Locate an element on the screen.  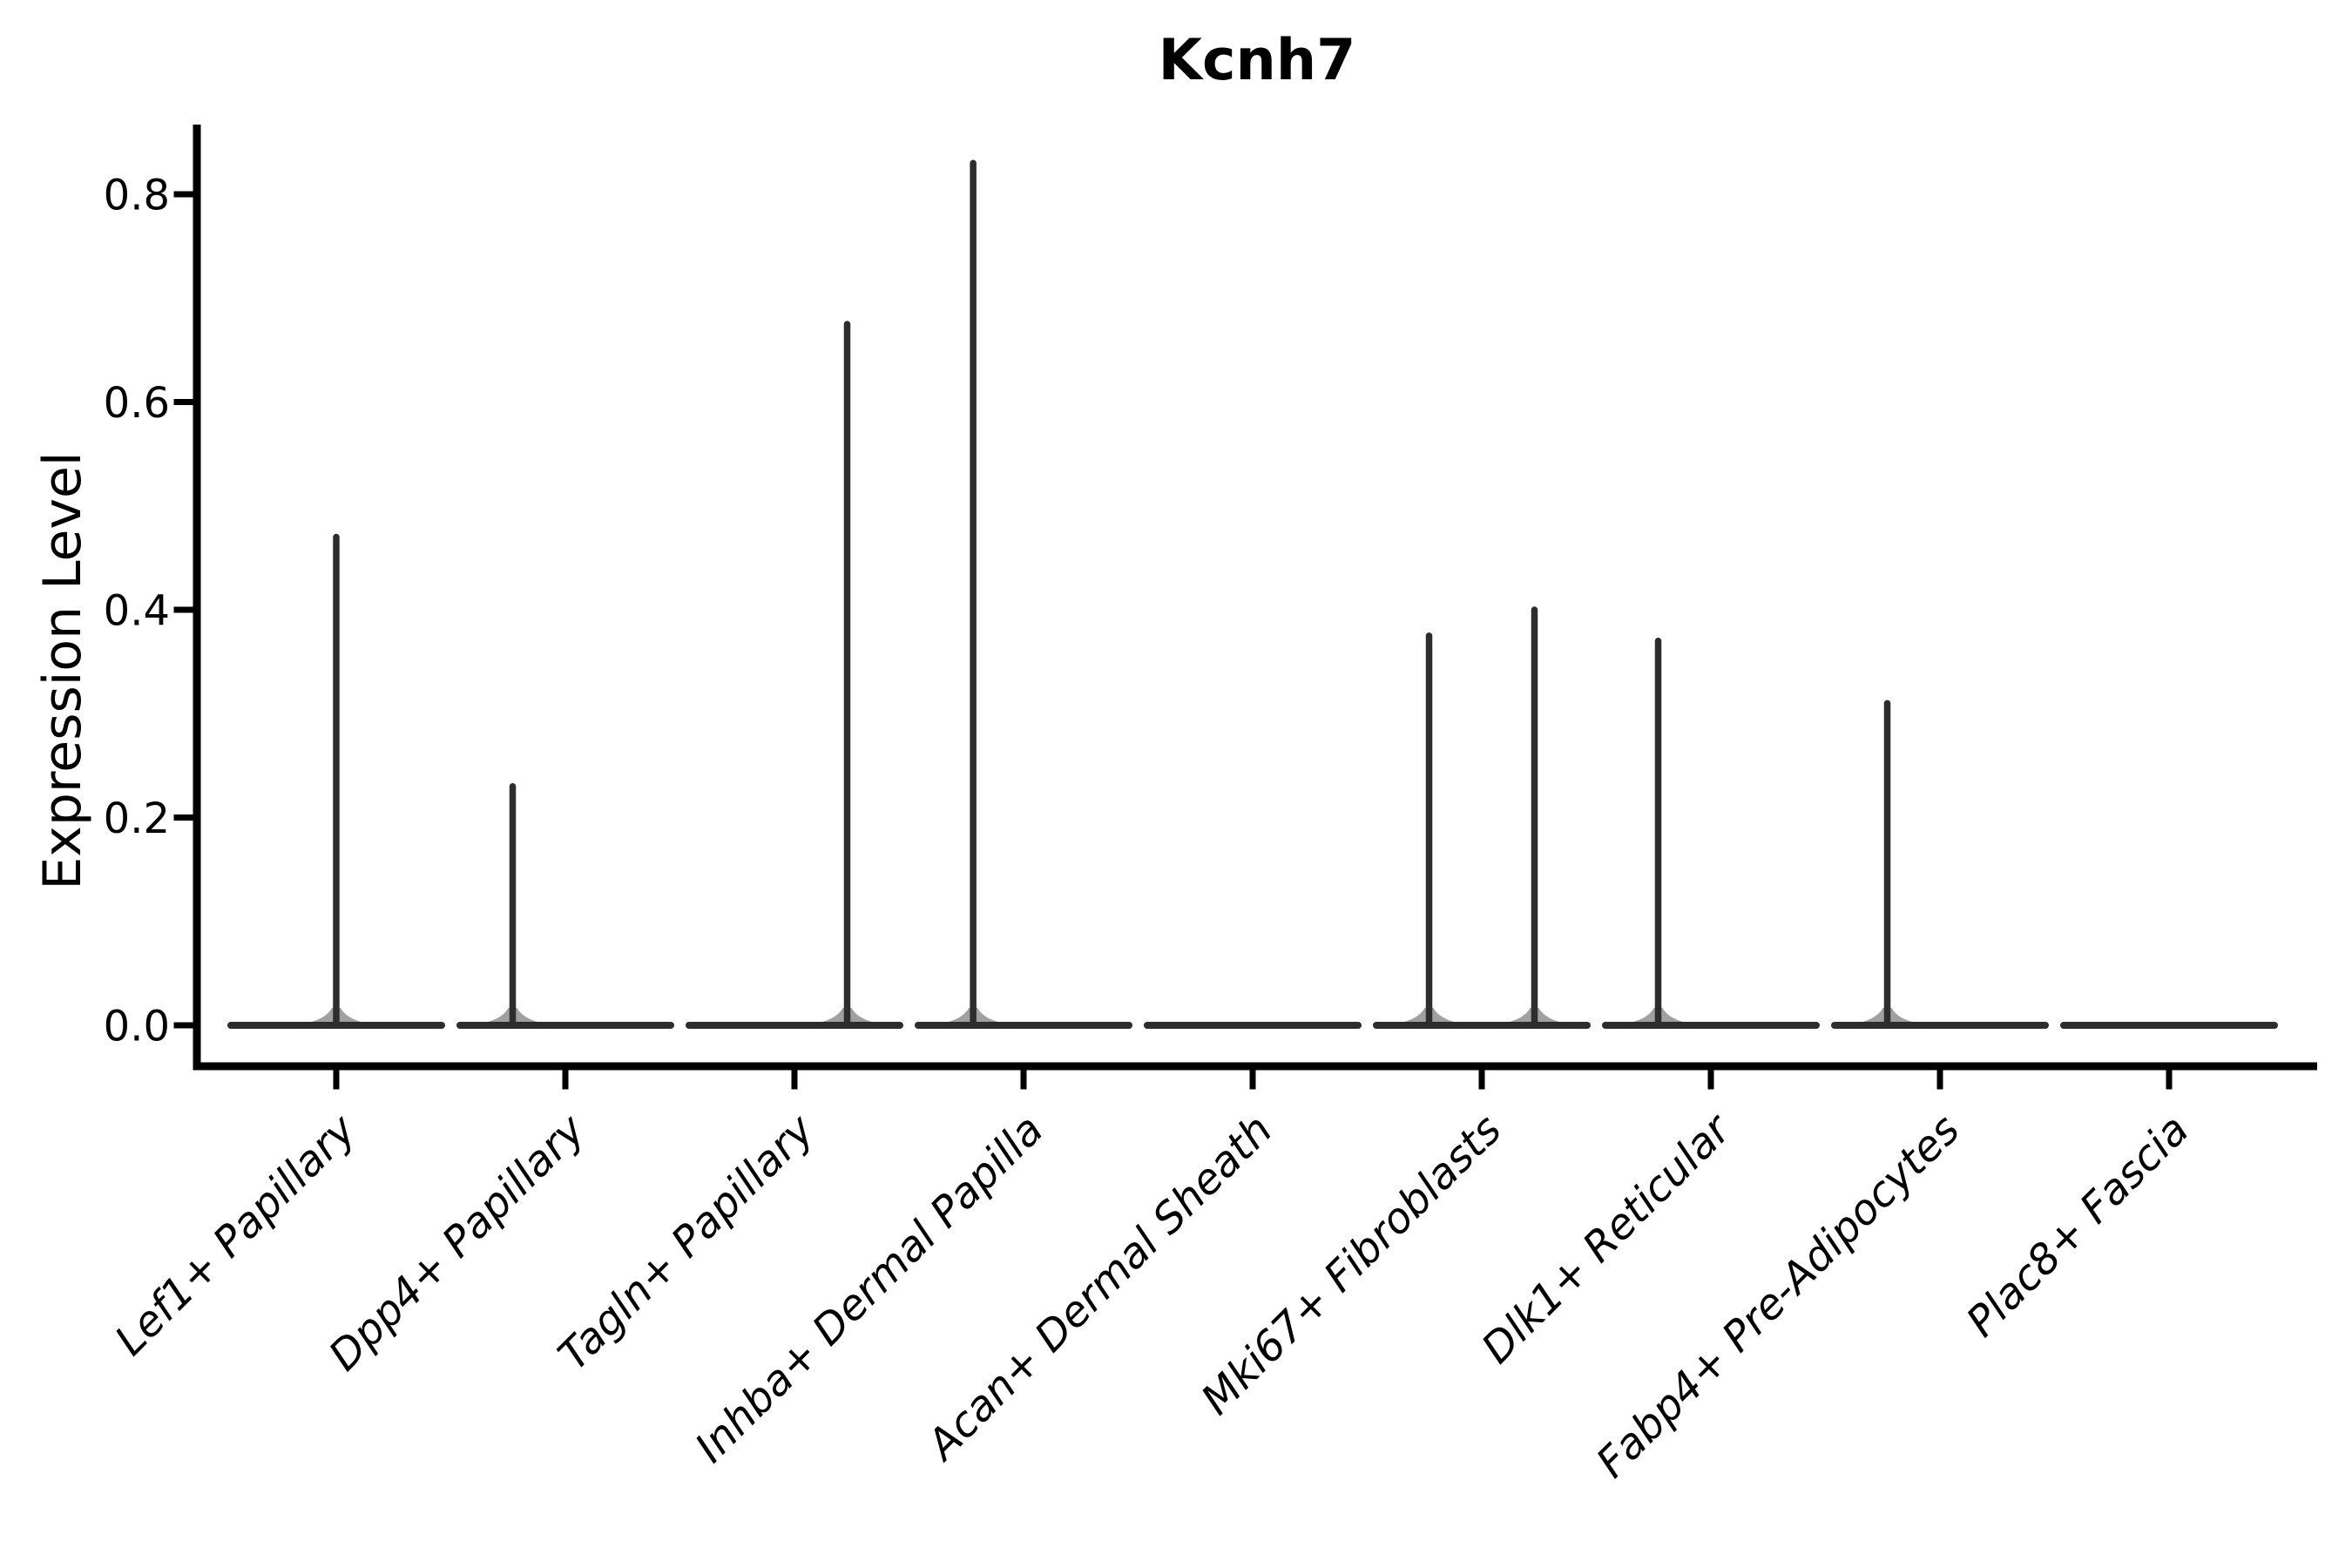
x-tick-label: Fabp4+ Pre-Adipocytes is located at coordinates (1778, 1296).